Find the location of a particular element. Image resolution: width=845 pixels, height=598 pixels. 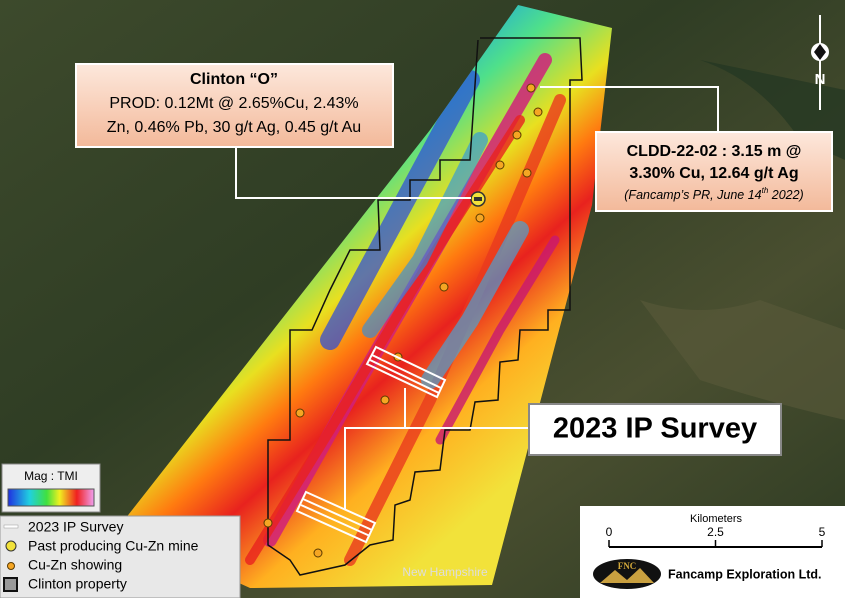

scale-tick-label: 0 is located at coordinates (609, 532).